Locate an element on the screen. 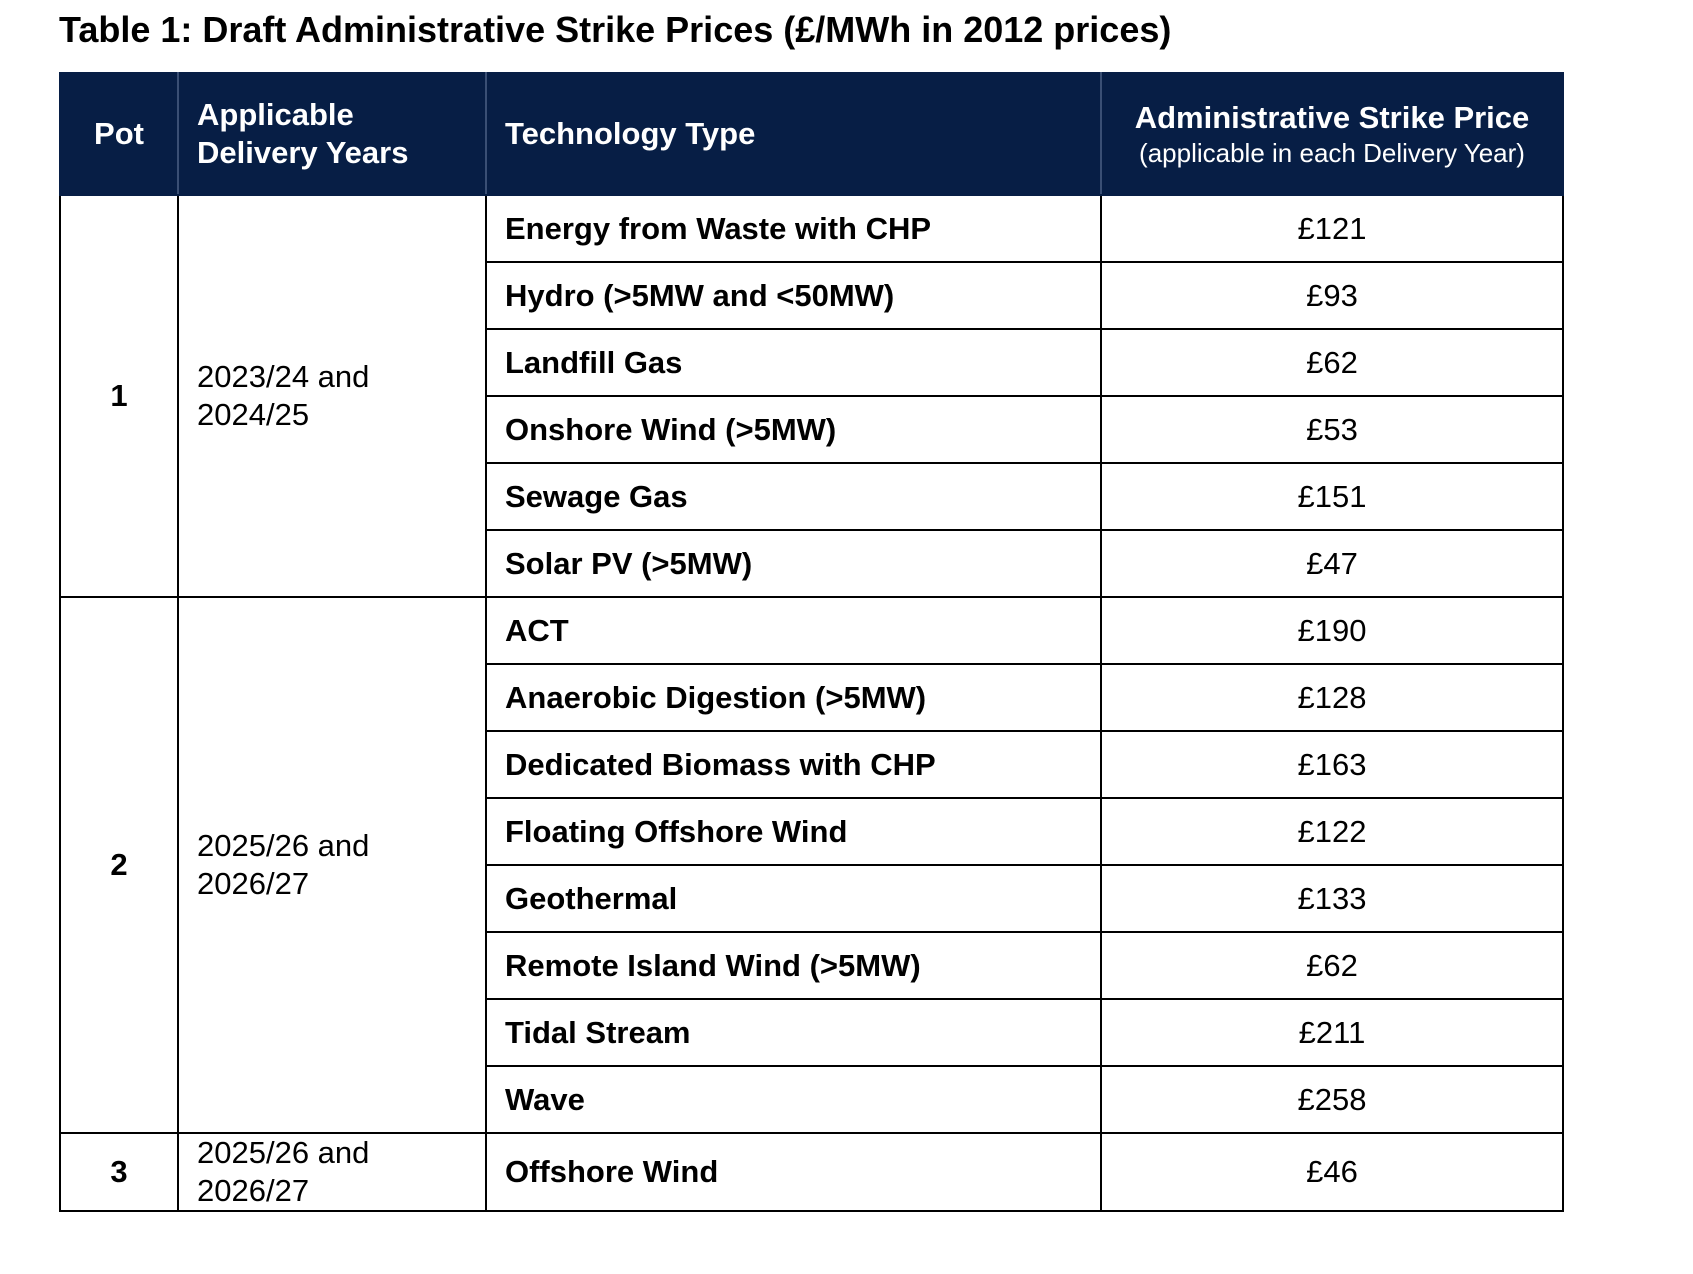 This screenshot has height=1274, width=1693. technology-type: Sewage Gas is located at coordinates (793, 496).